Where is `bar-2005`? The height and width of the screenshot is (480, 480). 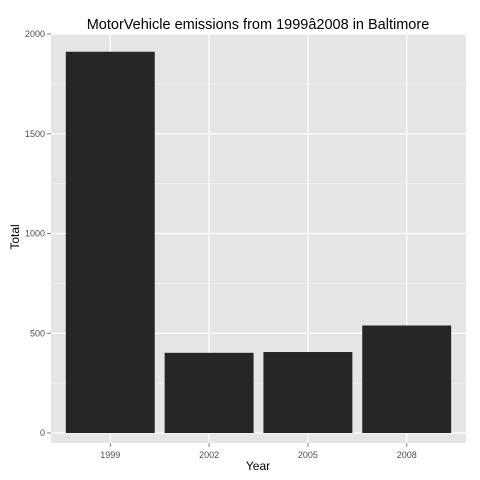
bar-2005 is located at coordinates (307, 392).